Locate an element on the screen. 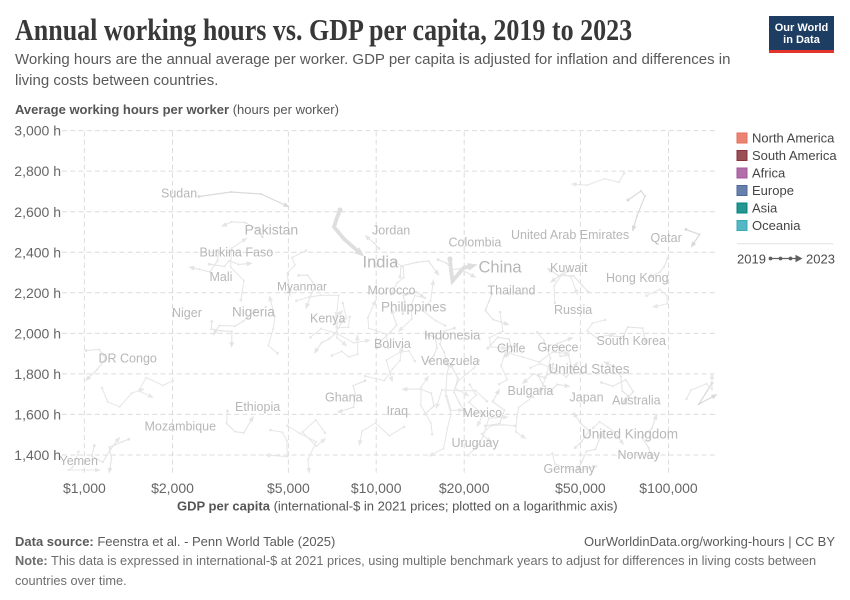 This screenshot has width=850, height=600. svg-text: Qatar is located at coordinates (666, 238).